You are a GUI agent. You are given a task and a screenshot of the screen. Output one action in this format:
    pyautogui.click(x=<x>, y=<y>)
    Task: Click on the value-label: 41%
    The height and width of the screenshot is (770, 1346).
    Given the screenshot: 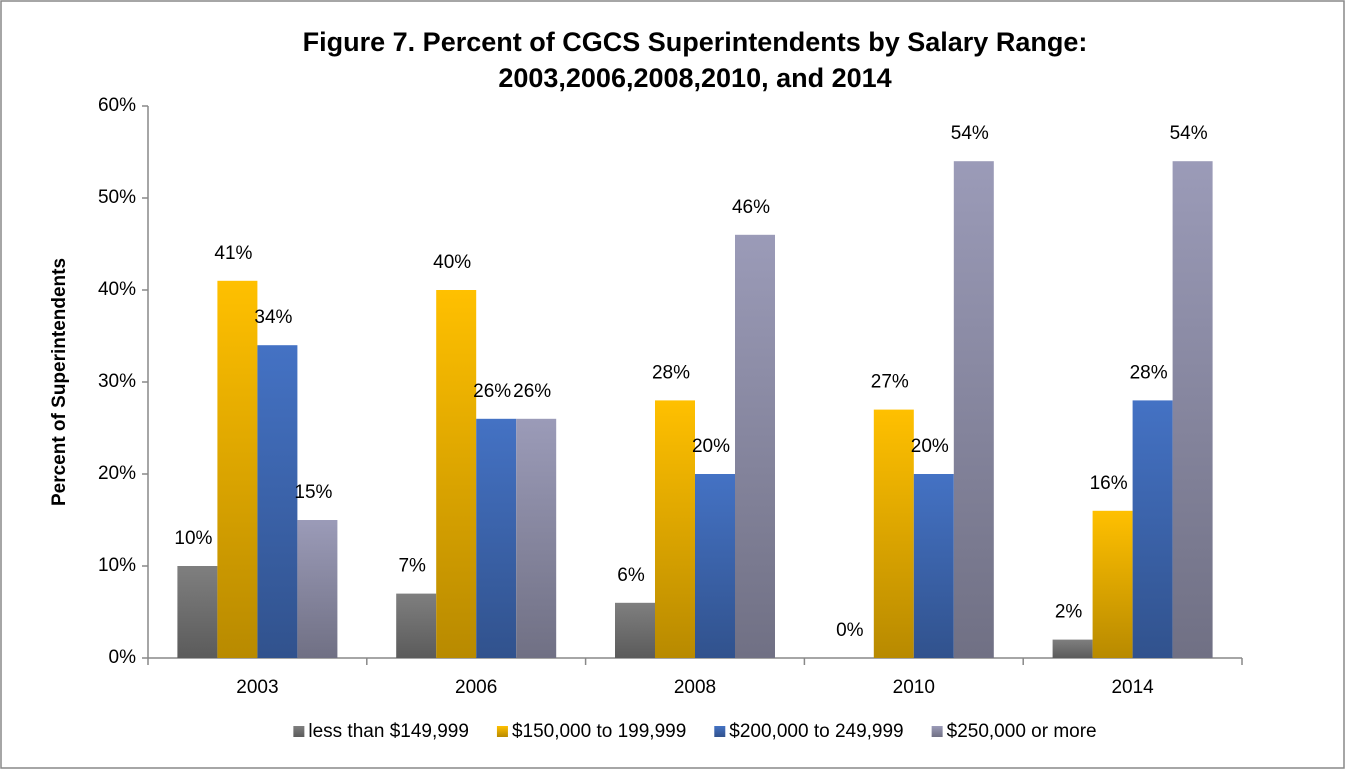 What is the action you would take?
    pyautogui.click(x=233, y=253)
    